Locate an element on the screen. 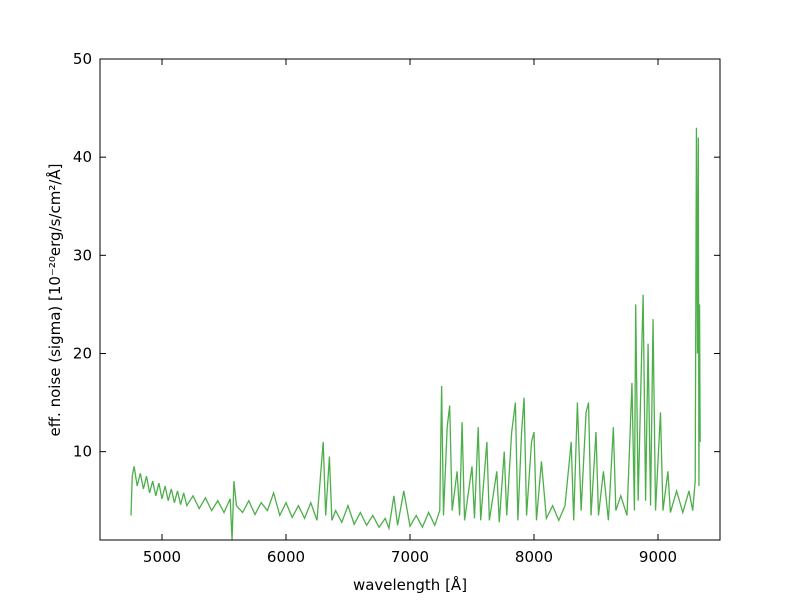 This screenshot has width=800, height=604. y-tick-label: 50 is located at coordinates (82, 59).